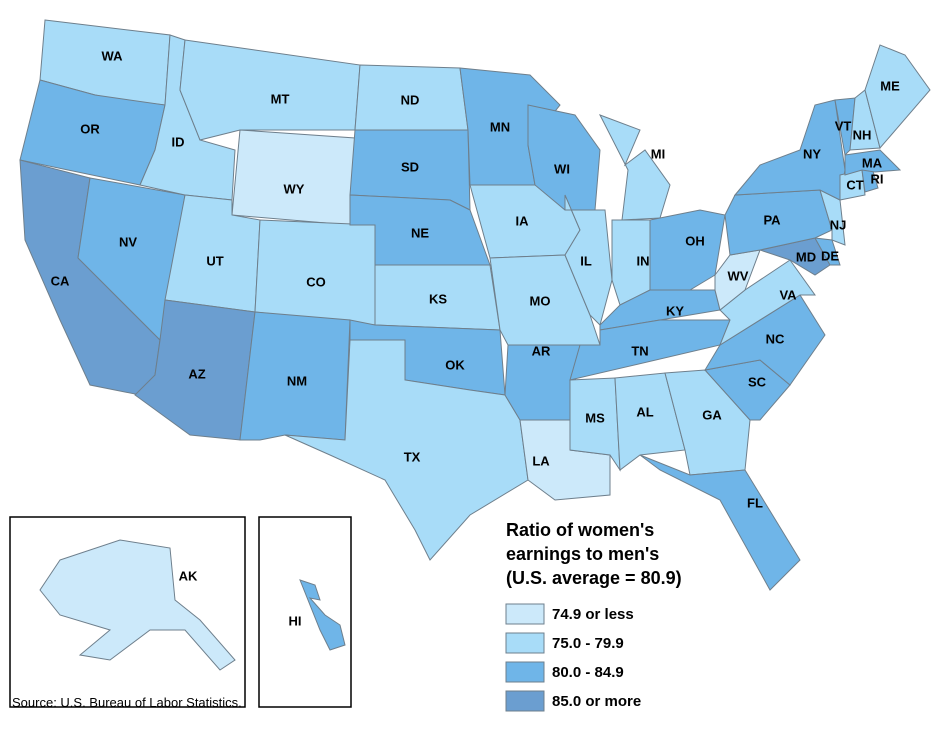 This screenshot has width=935, height=737. Describe the element at coordinates (812, 153) in the screenshot. I see `state-label: NY` at that location.